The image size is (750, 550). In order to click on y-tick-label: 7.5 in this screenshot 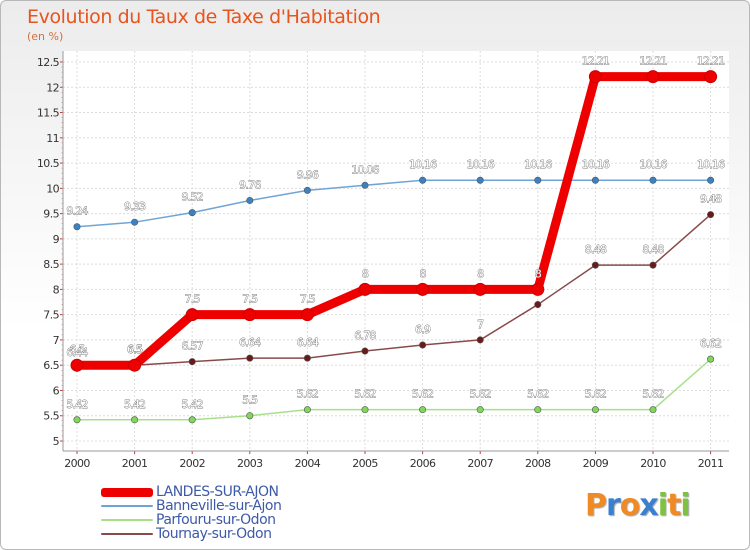, I will do `click(51, 315)`.